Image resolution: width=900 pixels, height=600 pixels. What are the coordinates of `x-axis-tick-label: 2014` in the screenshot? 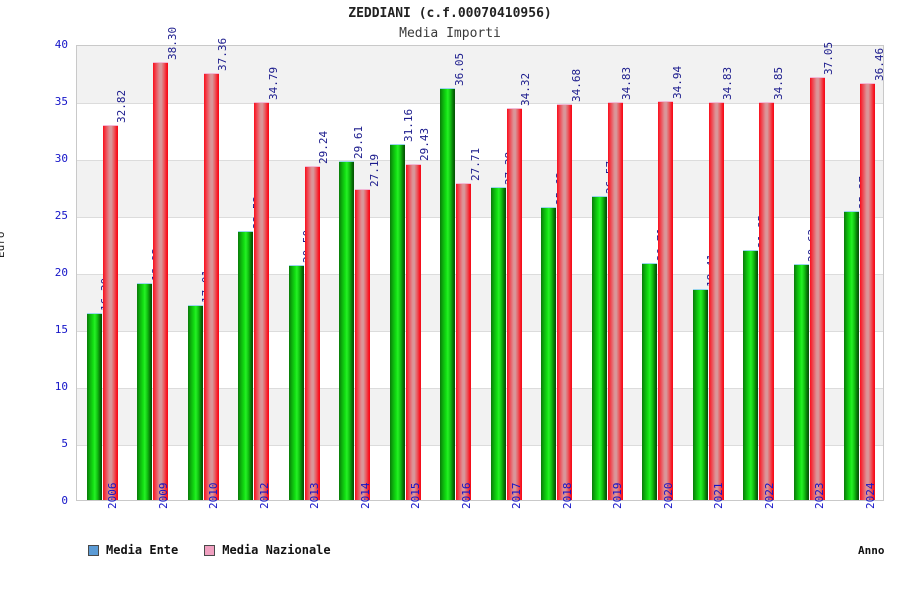 It's located at (365, 496).